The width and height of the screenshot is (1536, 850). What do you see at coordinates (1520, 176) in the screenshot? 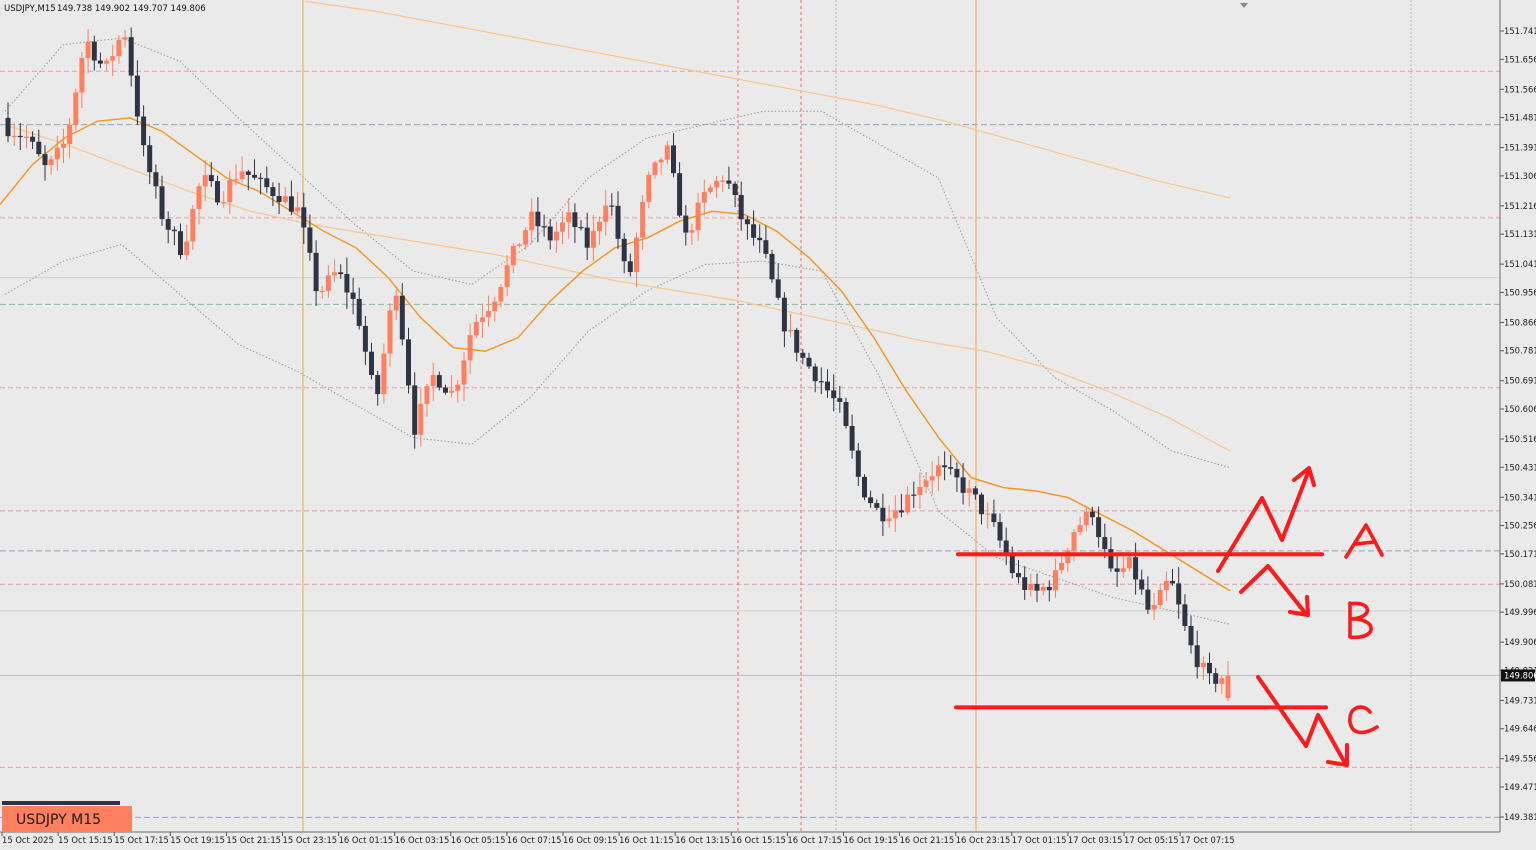
I see `price-tick-label: 151.306` at bounding box center [1520, 176].